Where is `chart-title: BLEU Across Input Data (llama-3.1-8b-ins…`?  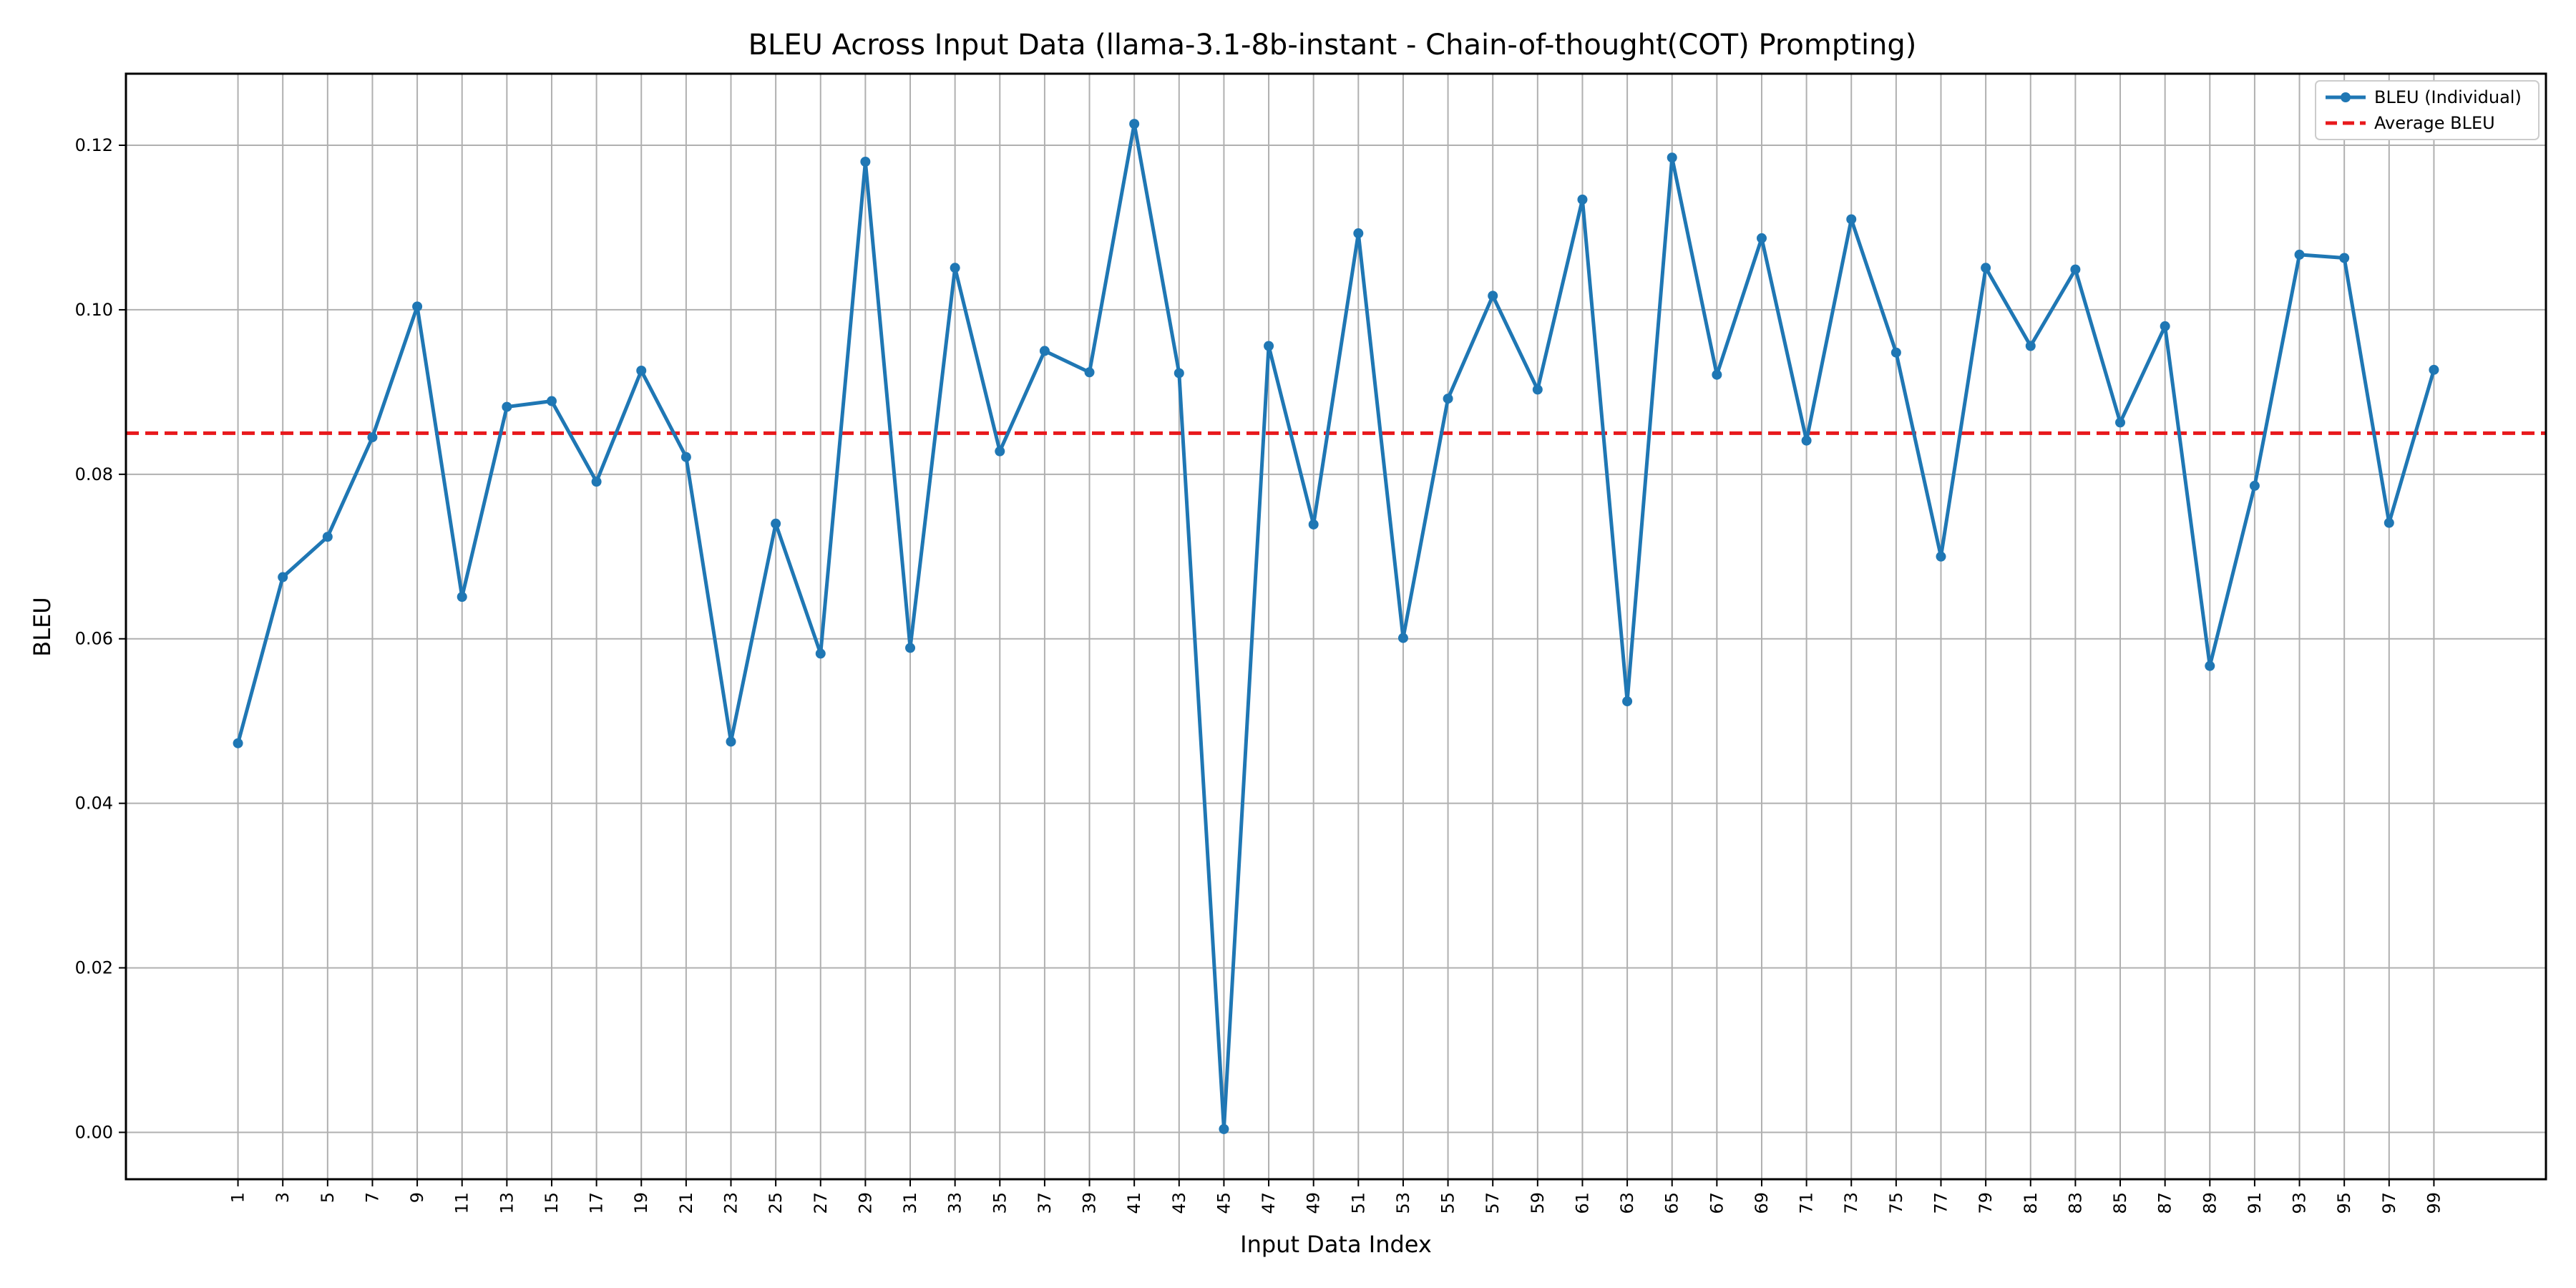 chart-title: BLEU Across Input Data (llama-3.1-8b-ins… is located at coordinates (1332, 45).